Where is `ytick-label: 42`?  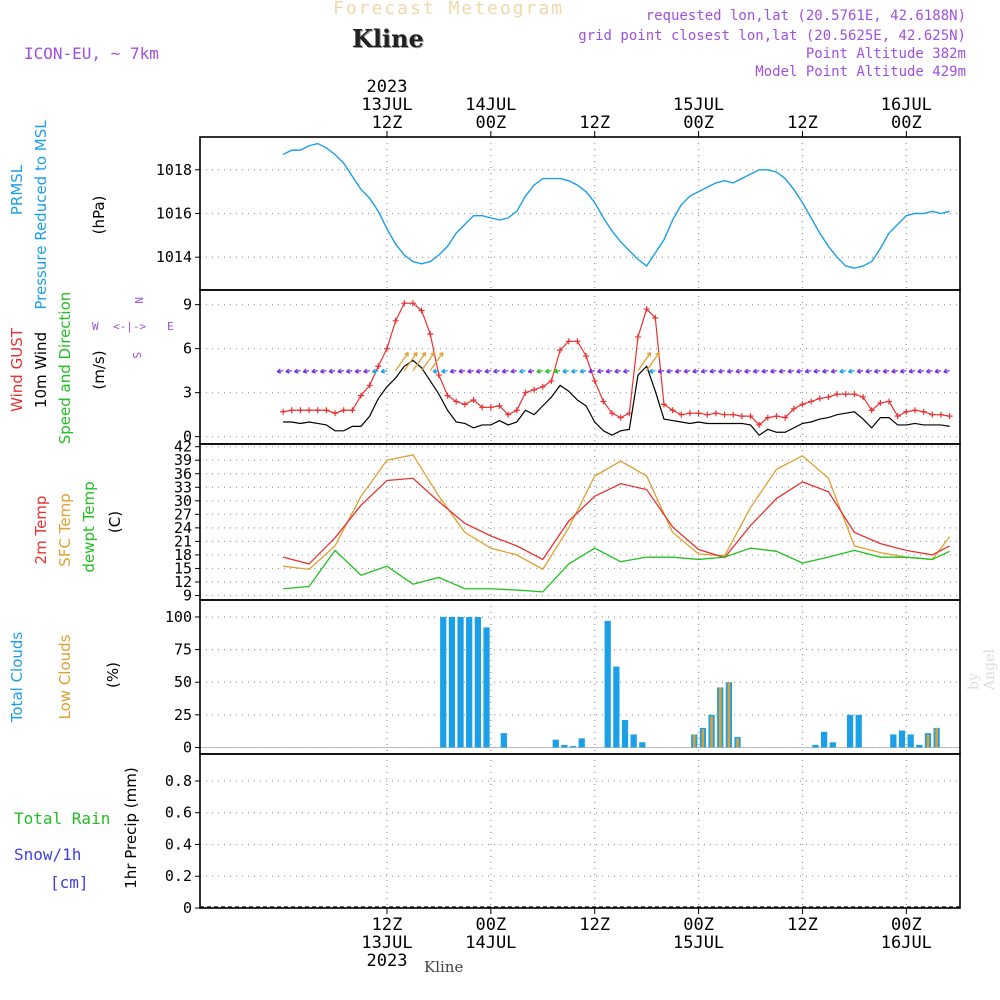
ytick-label: 42 is located at coordinates (183, 447).